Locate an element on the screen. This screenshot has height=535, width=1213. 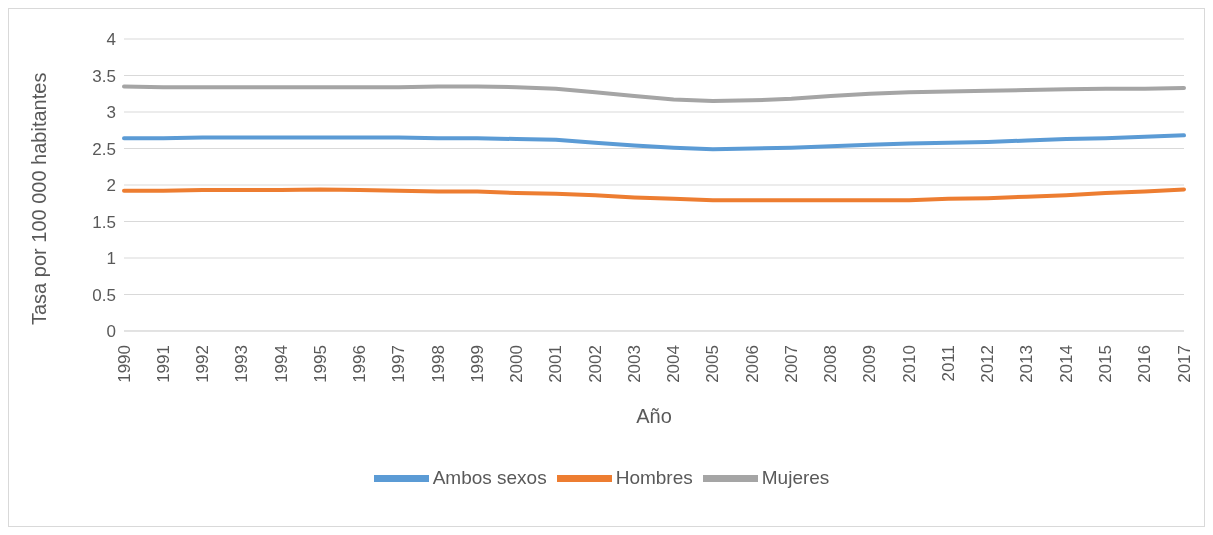
x-tick-label: 2015 is located at coordinates (1105, 364).